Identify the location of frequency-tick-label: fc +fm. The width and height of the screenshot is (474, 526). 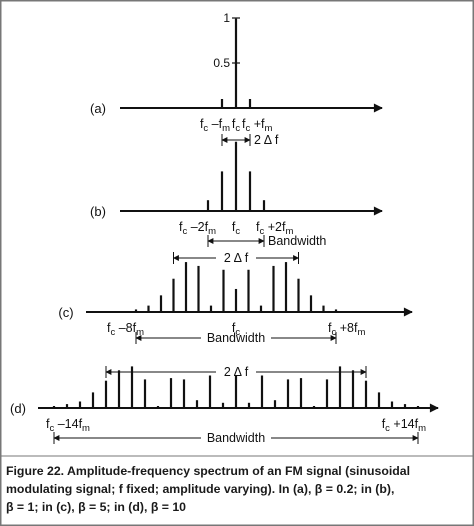
(257, 125).